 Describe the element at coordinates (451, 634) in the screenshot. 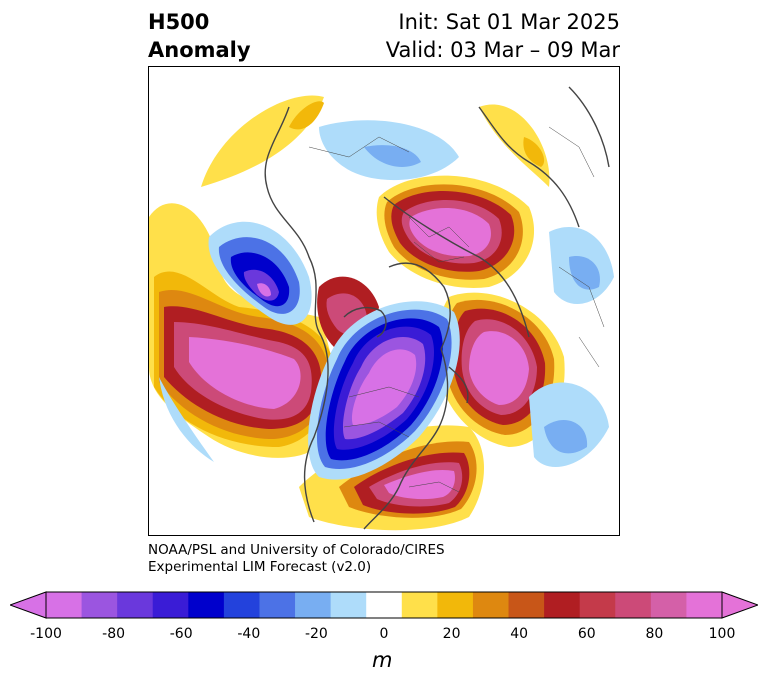

I see `colorbar-tick-label: 20` at that location.